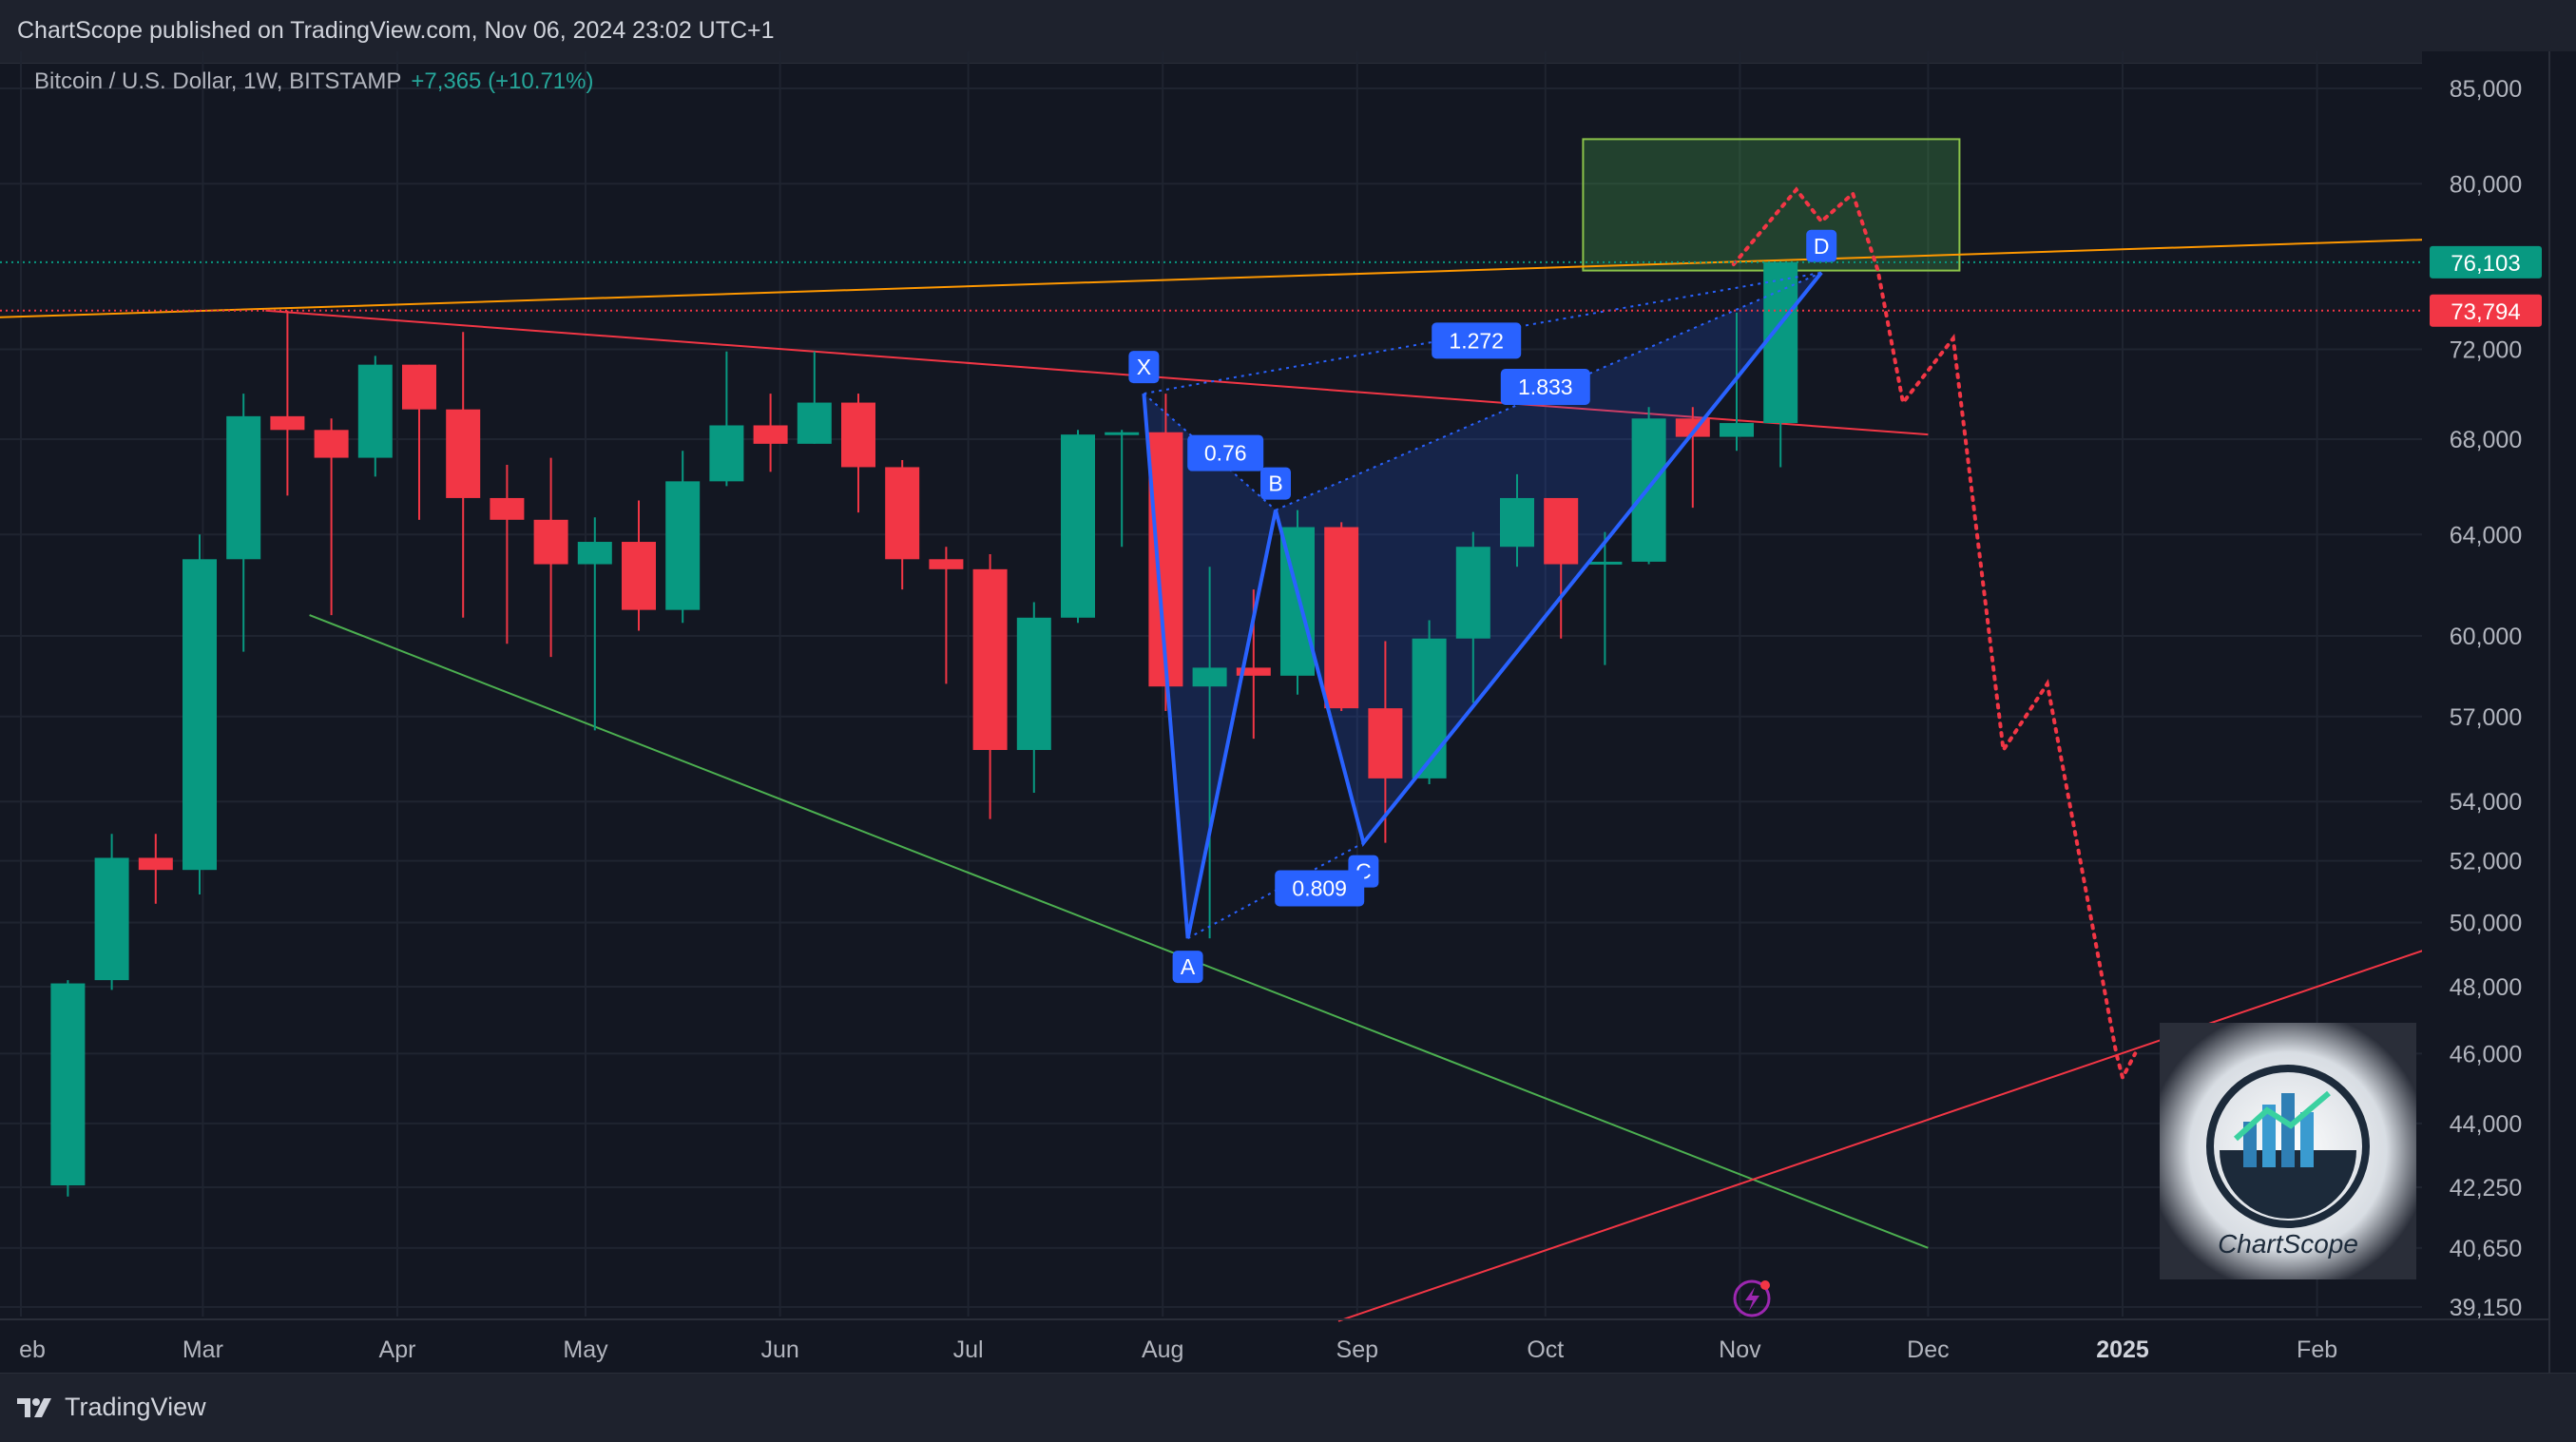  Describe the element at coordinates (1275, 483) in the screenshot. I see `pattern-point-b: B` at that location.